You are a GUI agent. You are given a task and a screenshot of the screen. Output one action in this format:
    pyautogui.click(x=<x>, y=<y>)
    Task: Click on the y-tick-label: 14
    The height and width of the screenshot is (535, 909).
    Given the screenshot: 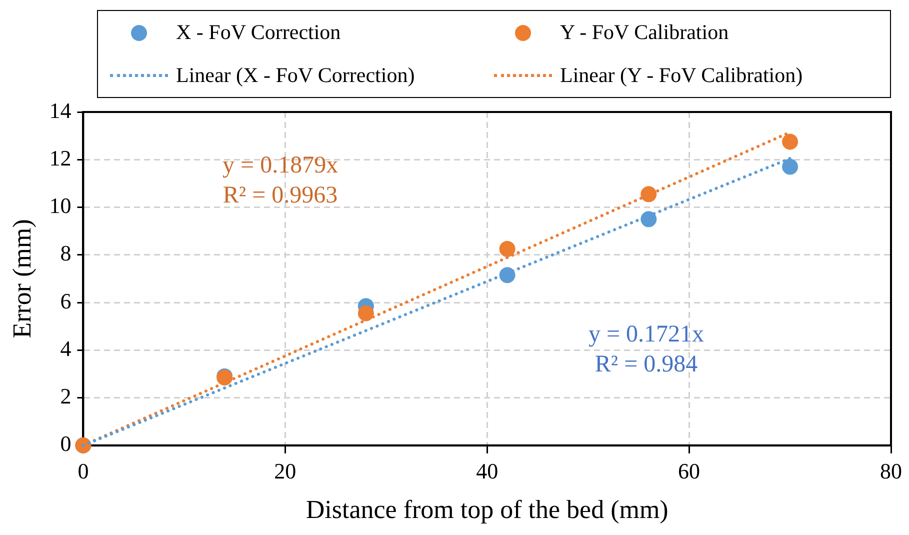 What is the action you would take?
    pyautogui.click(x=60, y=110)
    